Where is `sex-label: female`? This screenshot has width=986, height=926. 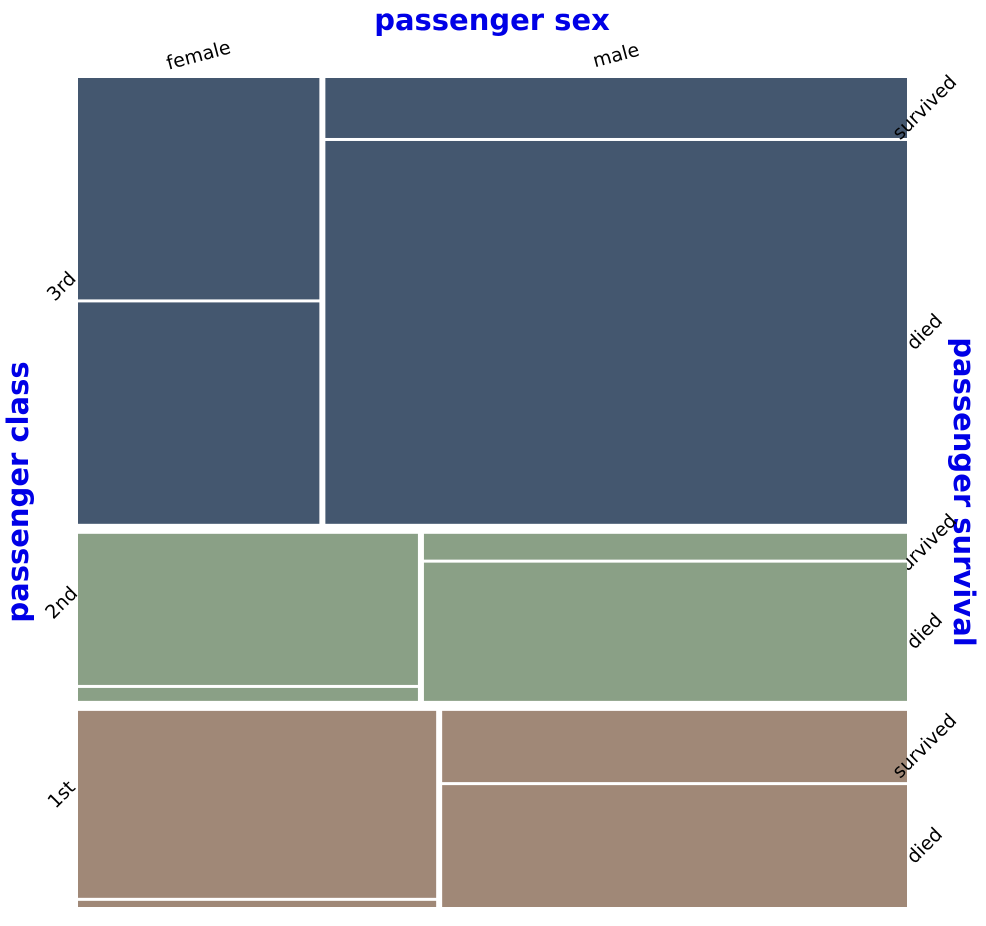 sex-label: female is located at coordinates (198, 55).